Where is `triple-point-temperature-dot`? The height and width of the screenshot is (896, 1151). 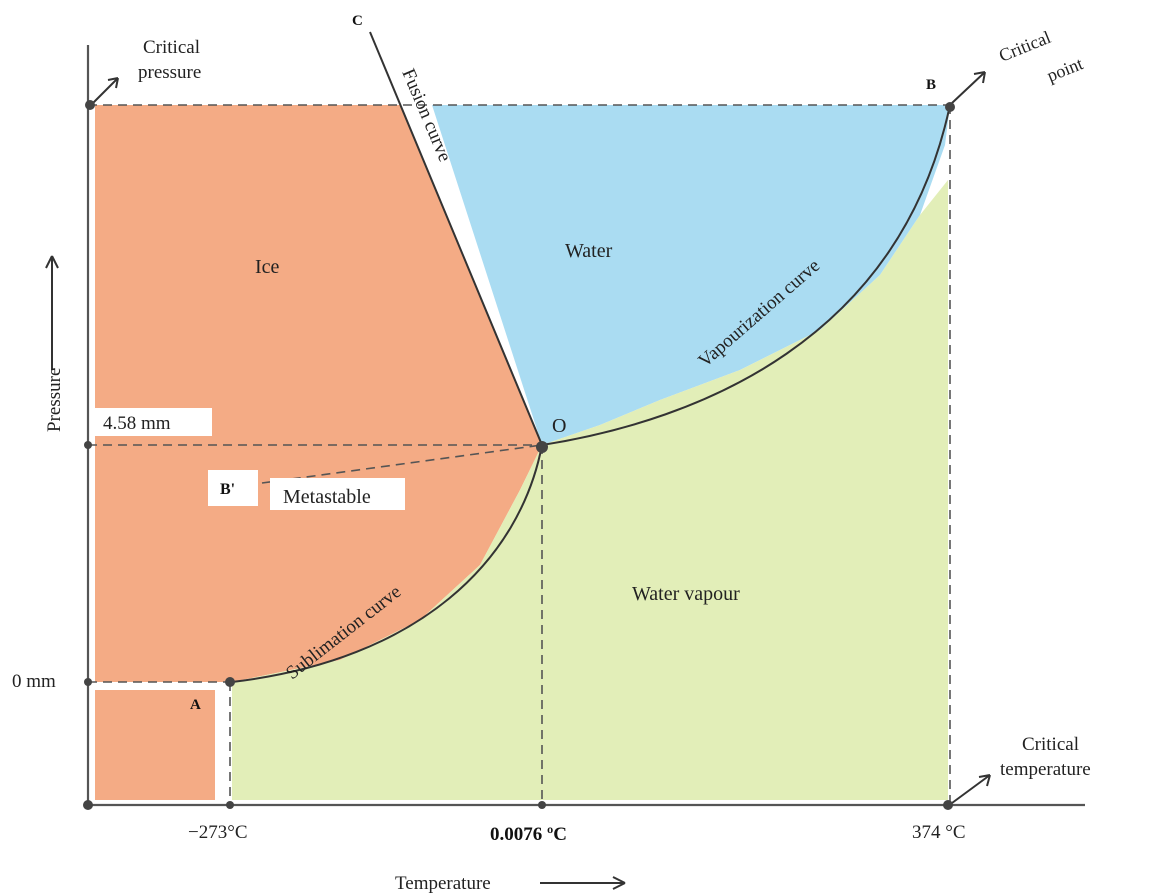
triple-point-temperature-dot is located at coordinates (542, 805).